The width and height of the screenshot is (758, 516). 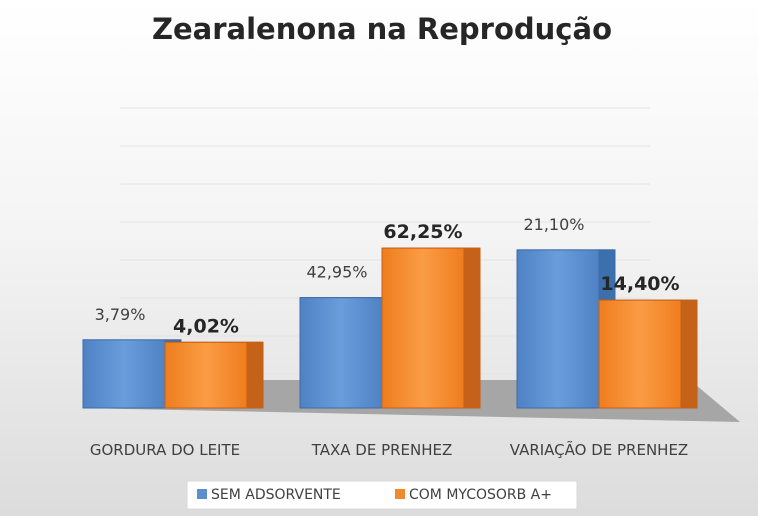 I want to click on data-label: 42,95%, so click(x=336, y=272).